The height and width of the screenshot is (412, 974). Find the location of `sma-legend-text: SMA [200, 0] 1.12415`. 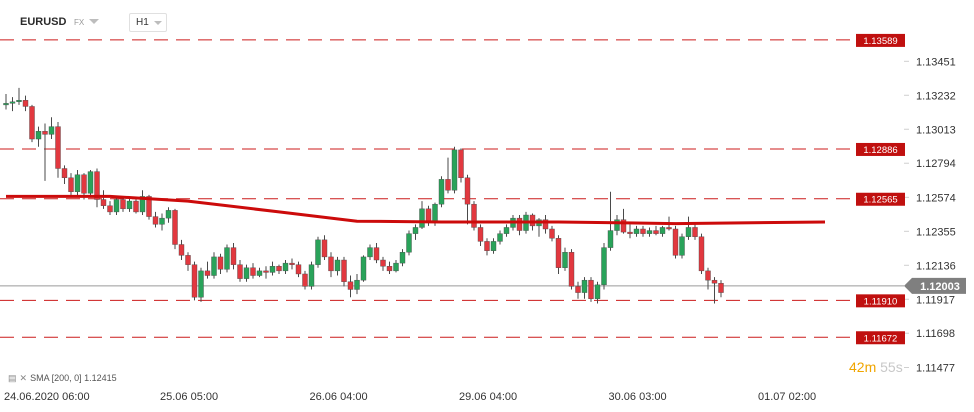

sma-legend-text: SMA [200, 0] 1.12415 is located at coordinates (73, 378).